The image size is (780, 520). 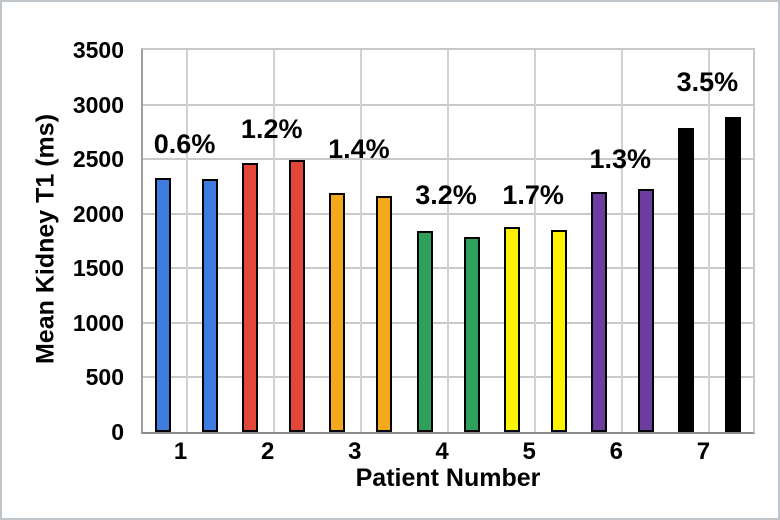 What do you see at coordinates (442, 451) in the screenshot?
I see `x-axis-tick-label: 4` at bounding box center [442, 451].